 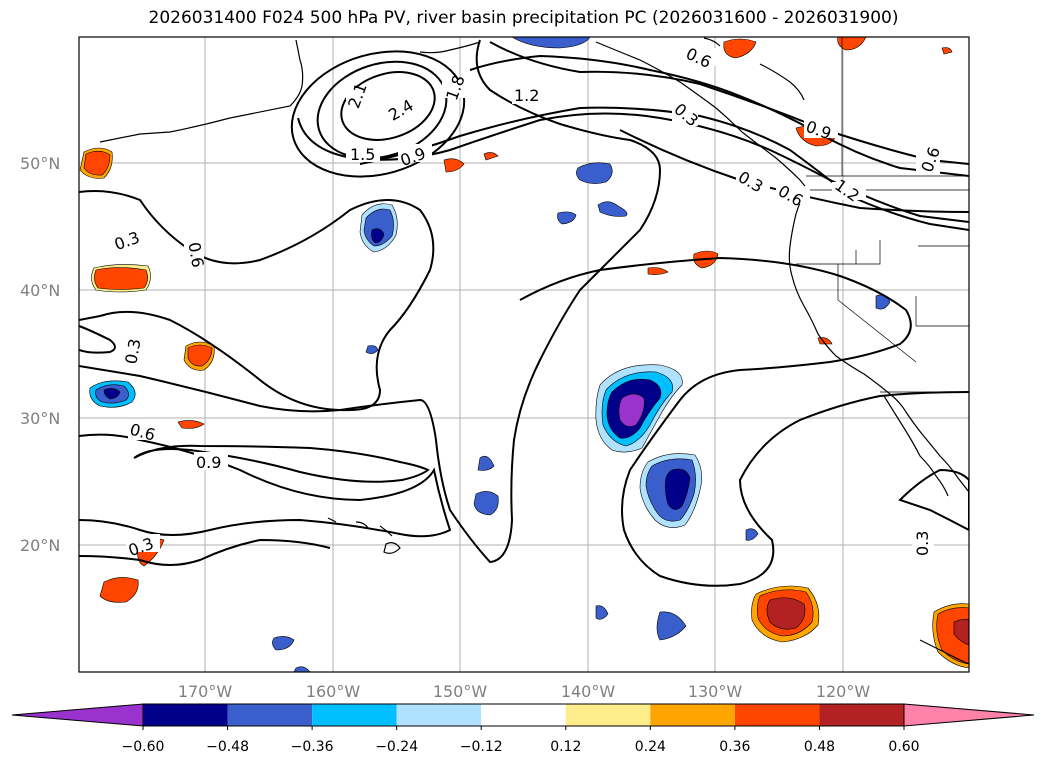 What do you see at coordinates (97, 339) in the screenshot?
I see `pv-contour-0.3-west-2` at bounding box center [97, 339].